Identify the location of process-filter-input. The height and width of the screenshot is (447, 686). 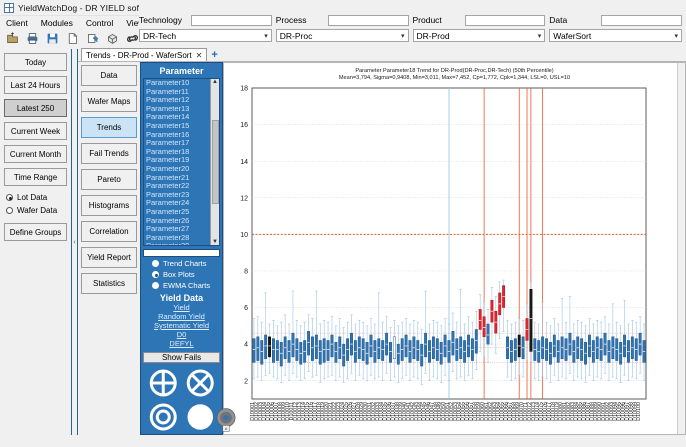
(368, 20).